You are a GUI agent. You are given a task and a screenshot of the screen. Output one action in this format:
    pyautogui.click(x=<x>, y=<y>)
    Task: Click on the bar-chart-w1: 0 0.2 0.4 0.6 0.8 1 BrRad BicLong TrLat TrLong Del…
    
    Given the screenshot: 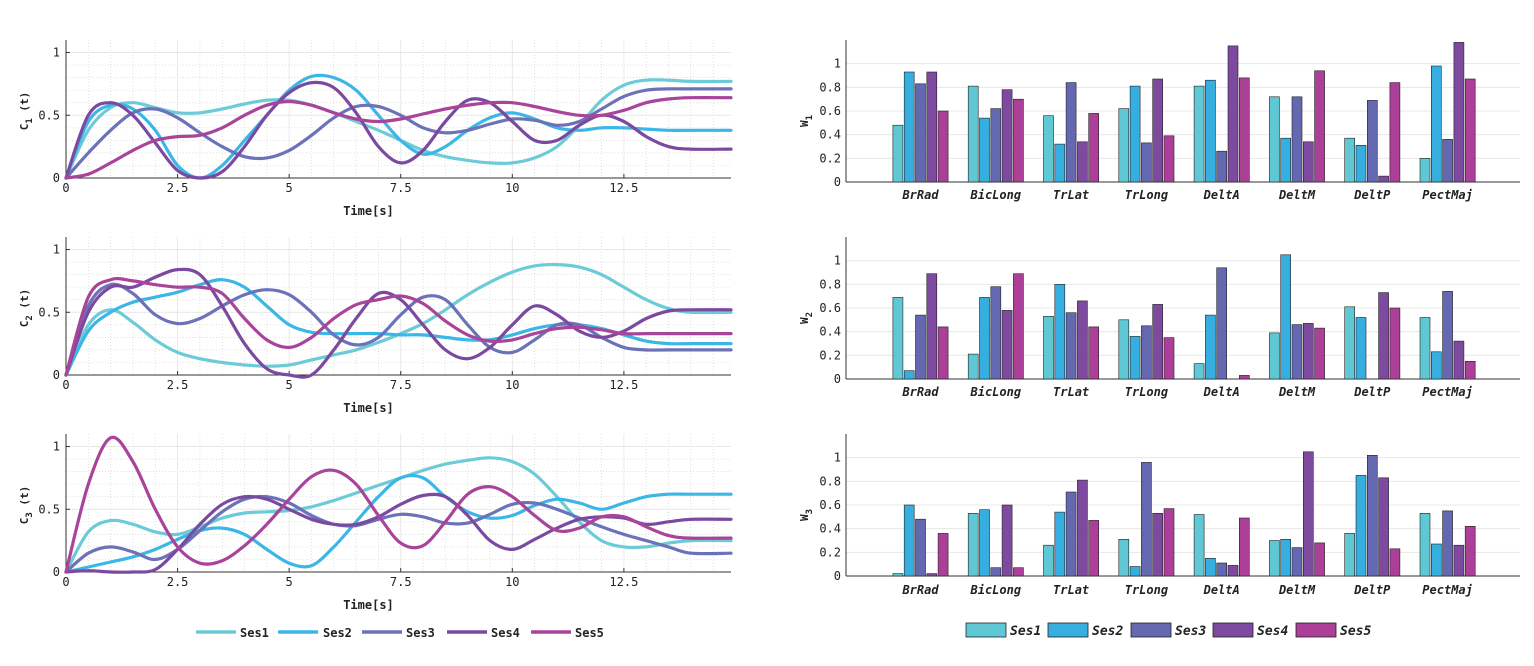 What is the action you would take?
    pyautogui.click(x=1159, y=121)
    